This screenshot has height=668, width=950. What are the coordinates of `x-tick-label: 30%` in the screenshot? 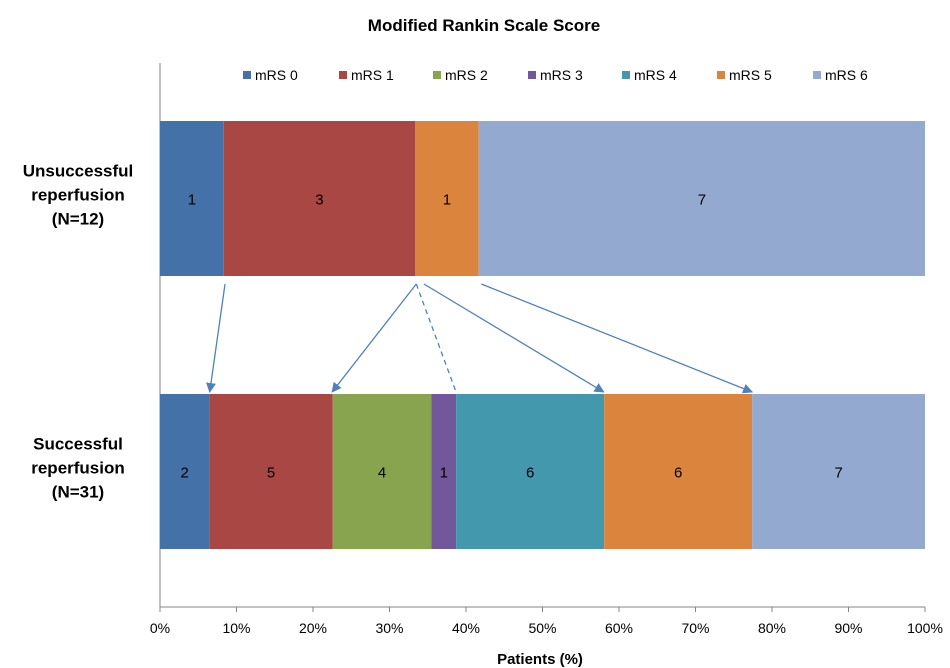 It's located at (389, 628).